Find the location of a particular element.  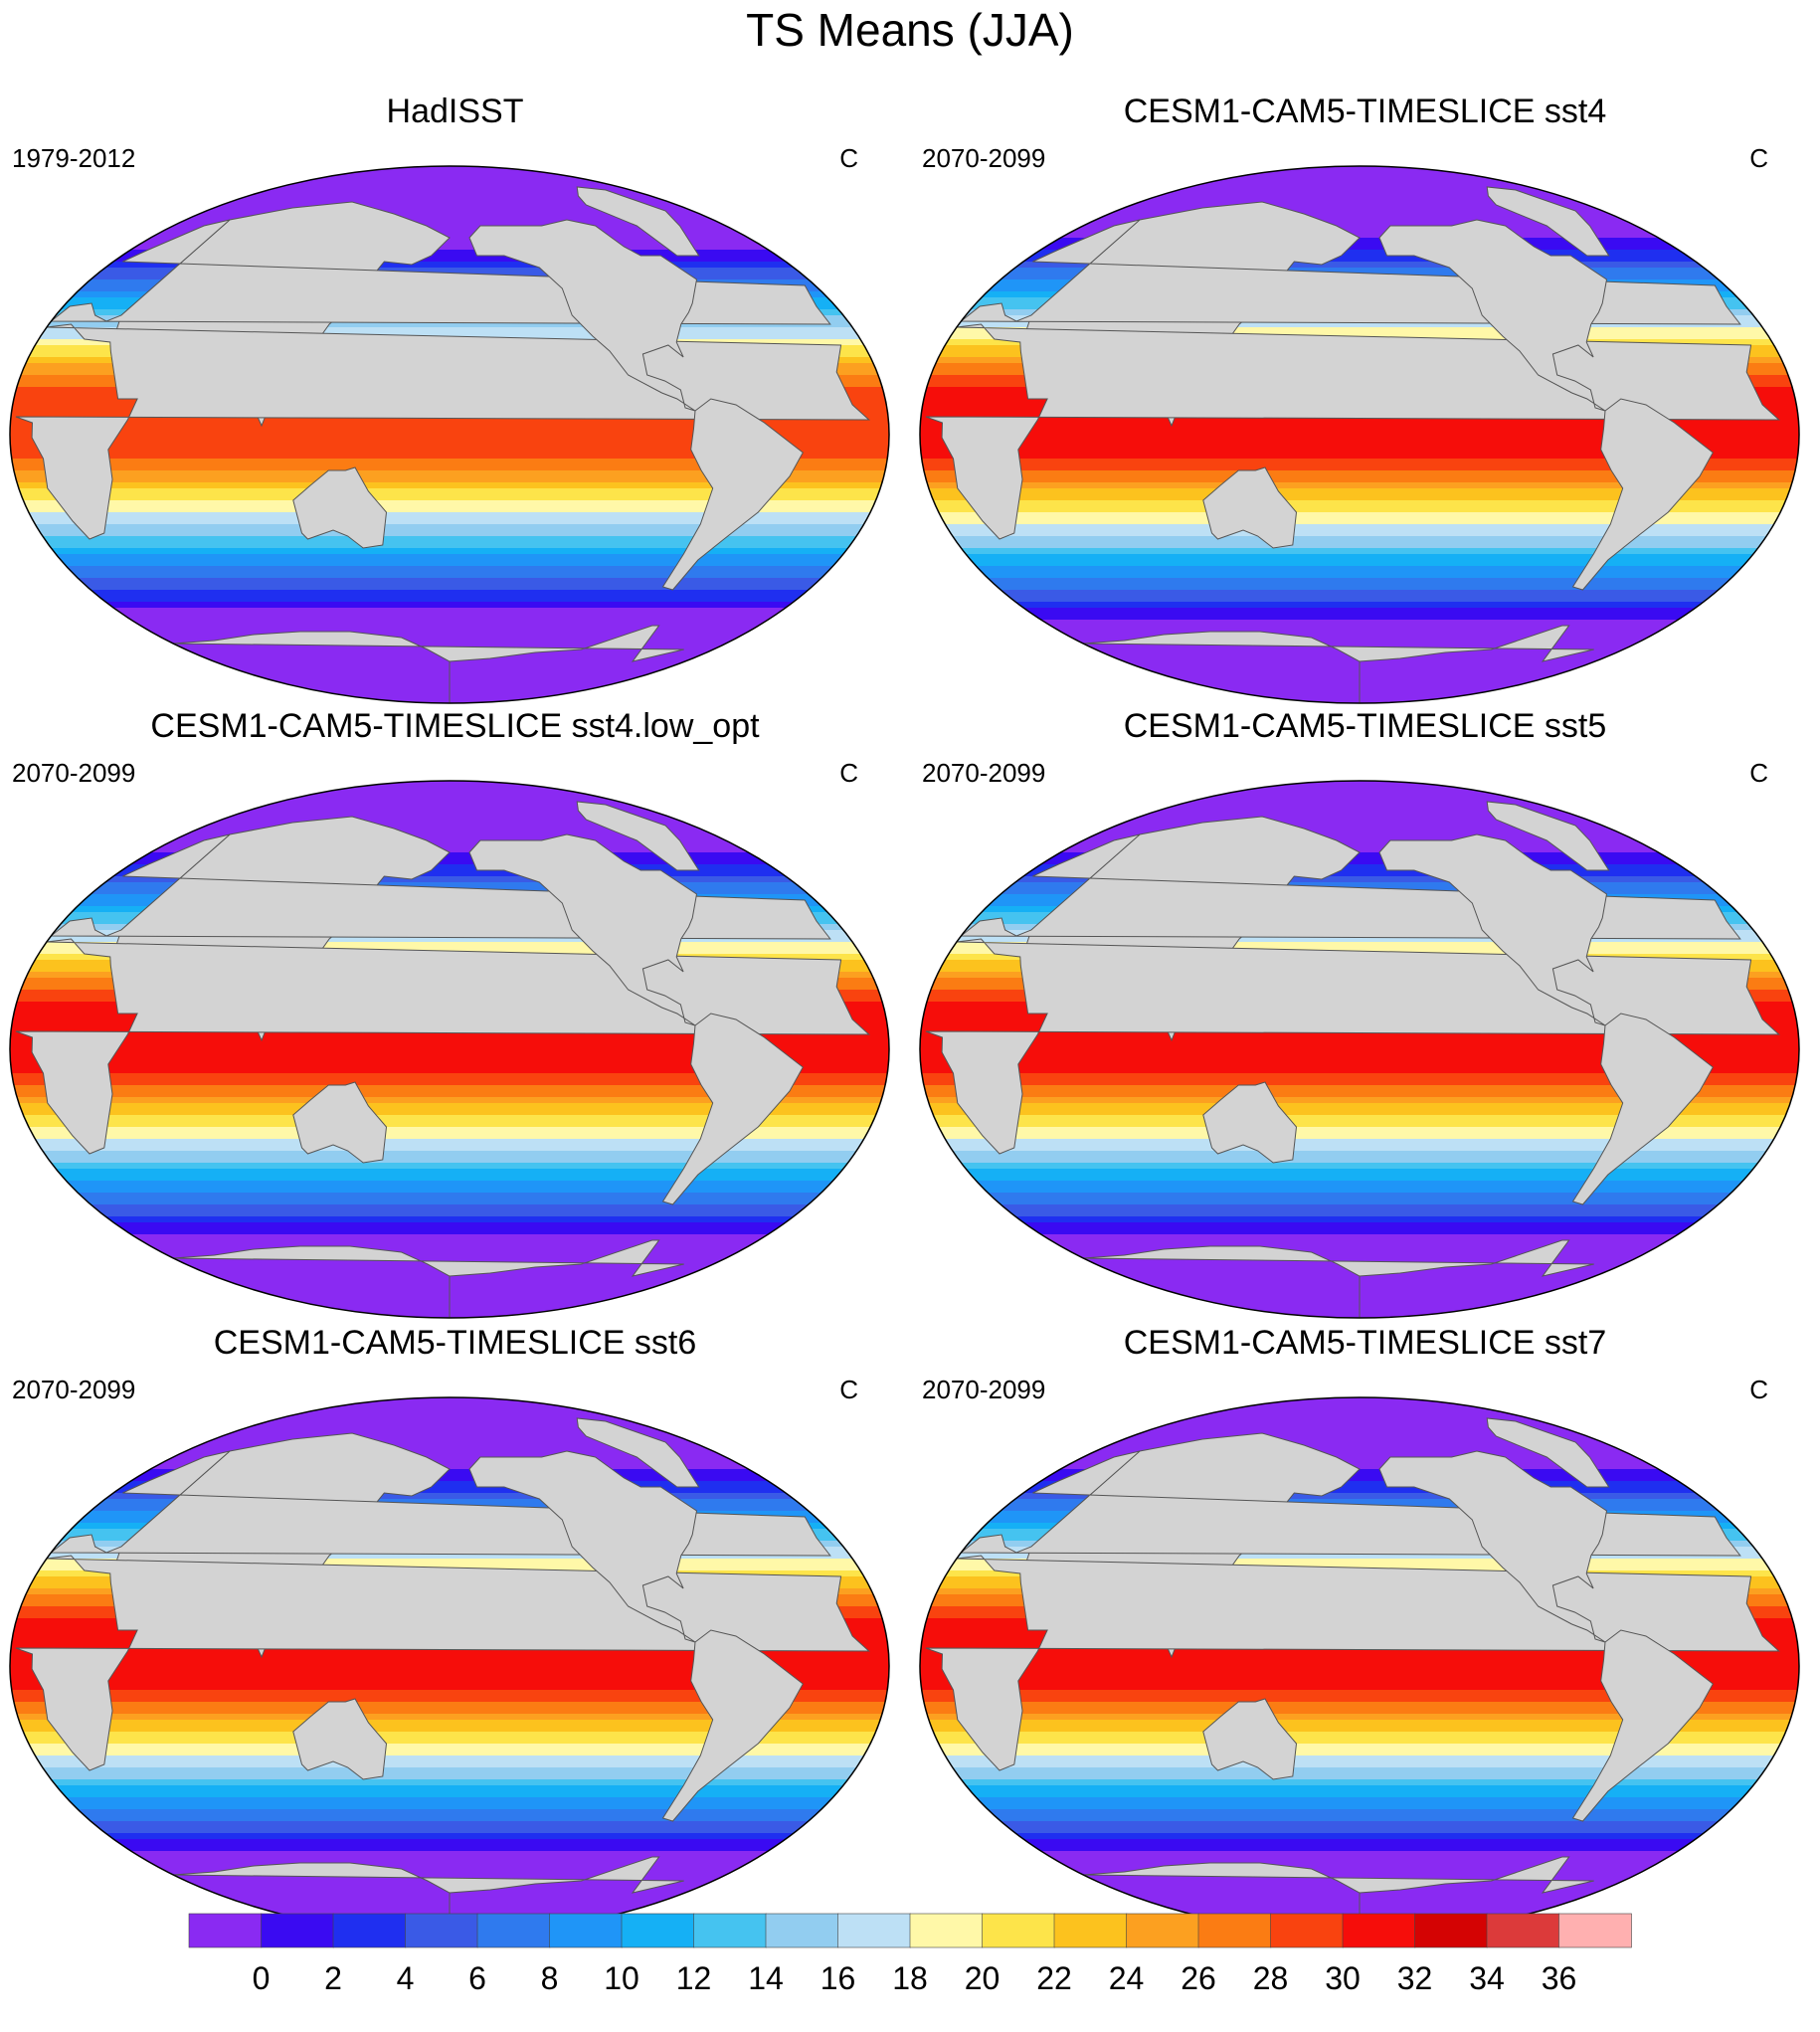

south-america-landmass is located at coordinates (1642, 1109).